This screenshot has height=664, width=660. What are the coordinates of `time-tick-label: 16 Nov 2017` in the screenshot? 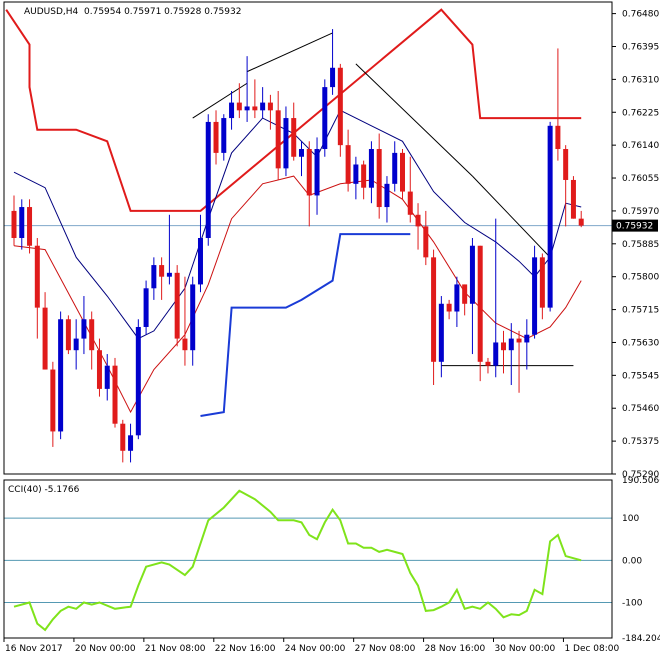 It's located at (34, 649).